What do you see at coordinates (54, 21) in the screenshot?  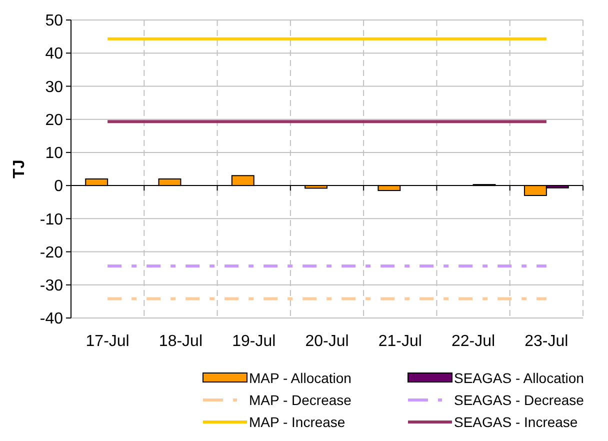 I see `y-tick-label: 50` at bounding box center [54, 21].